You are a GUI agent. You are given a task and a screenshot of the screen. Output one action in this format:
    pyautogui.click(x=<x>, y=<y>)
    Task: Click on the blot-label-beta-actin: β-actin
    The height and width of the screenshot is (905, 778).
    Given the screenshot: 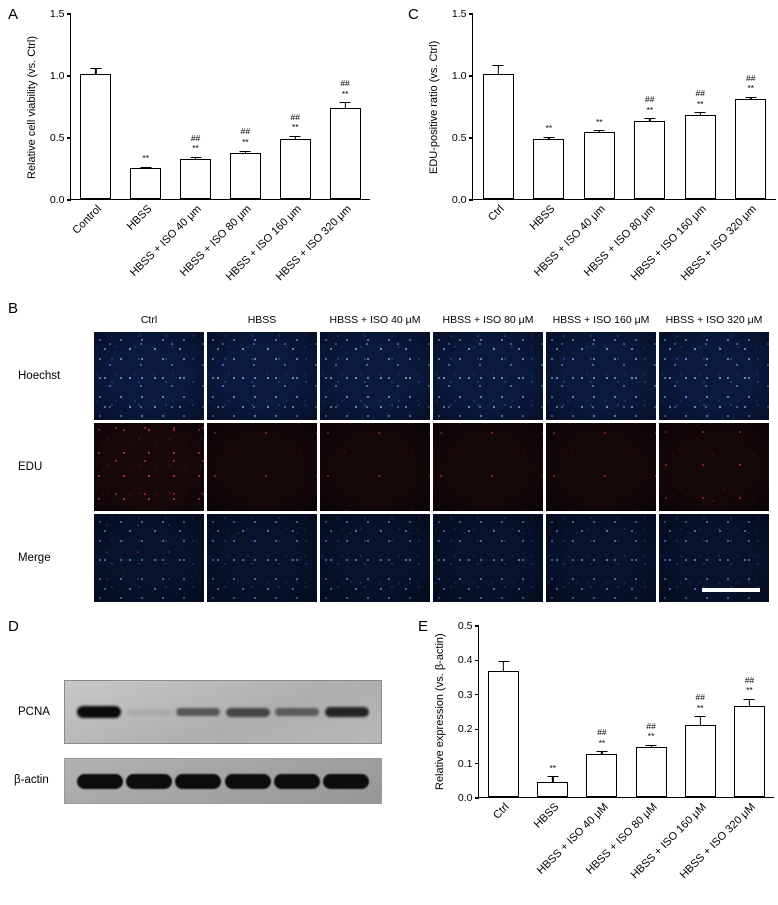 What is the action you would take?
    pyautogui.click(x=31, y=780)
    